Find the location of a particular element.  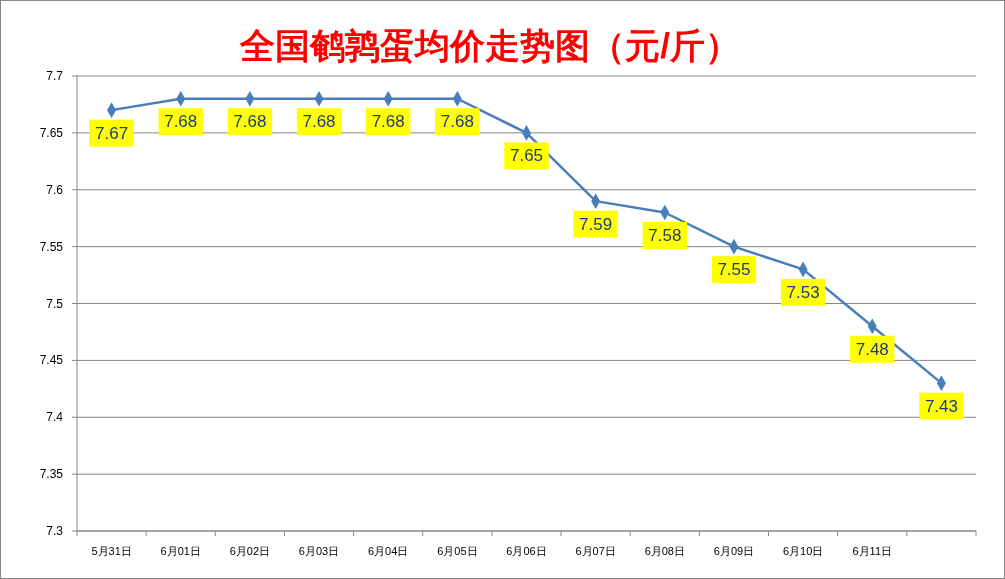

data-label: 7.58 is located at coordinates (665, 235).